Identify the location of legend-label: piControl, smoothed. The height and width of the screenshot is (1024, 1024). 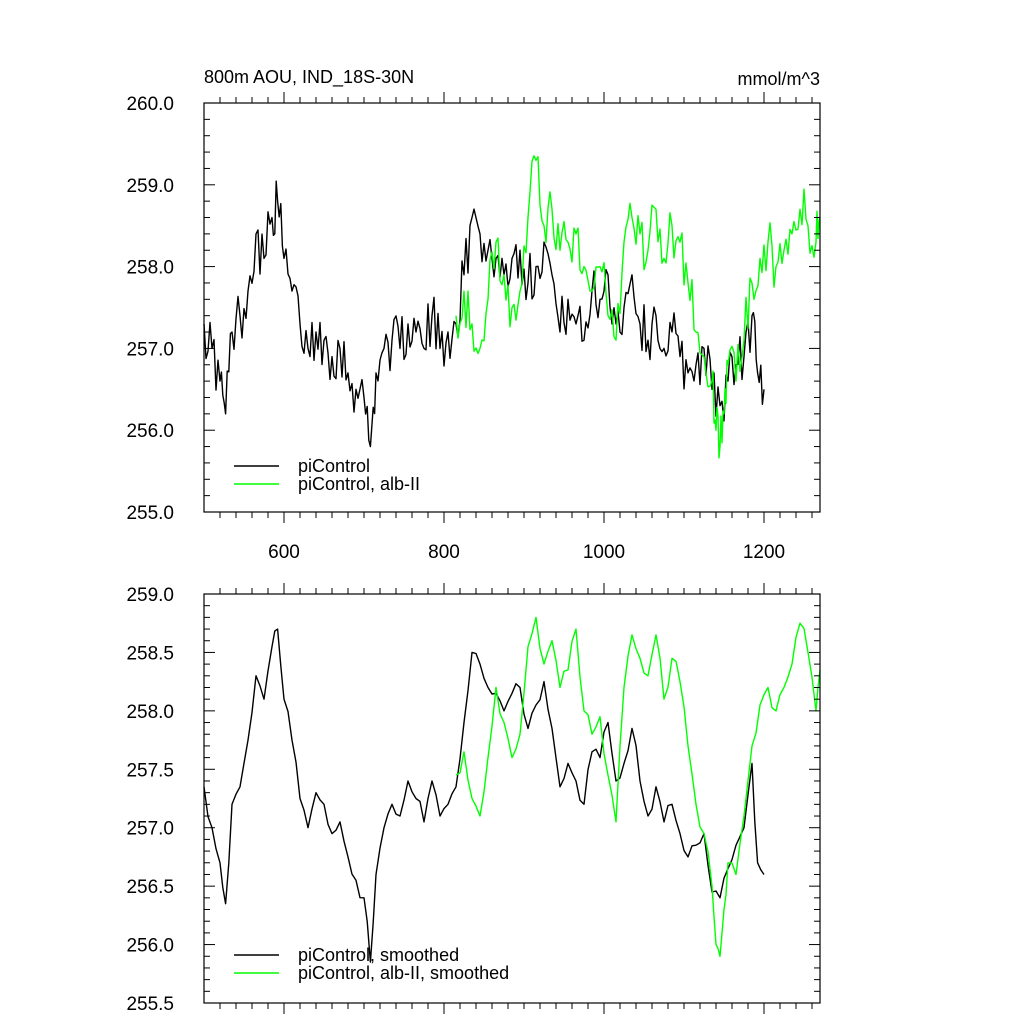
(378, 955).